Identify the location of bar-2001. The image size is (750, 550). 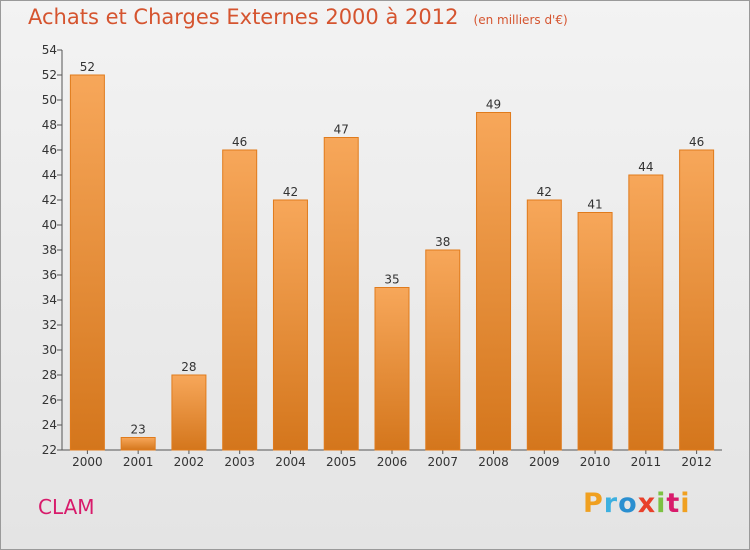
(138, 444).